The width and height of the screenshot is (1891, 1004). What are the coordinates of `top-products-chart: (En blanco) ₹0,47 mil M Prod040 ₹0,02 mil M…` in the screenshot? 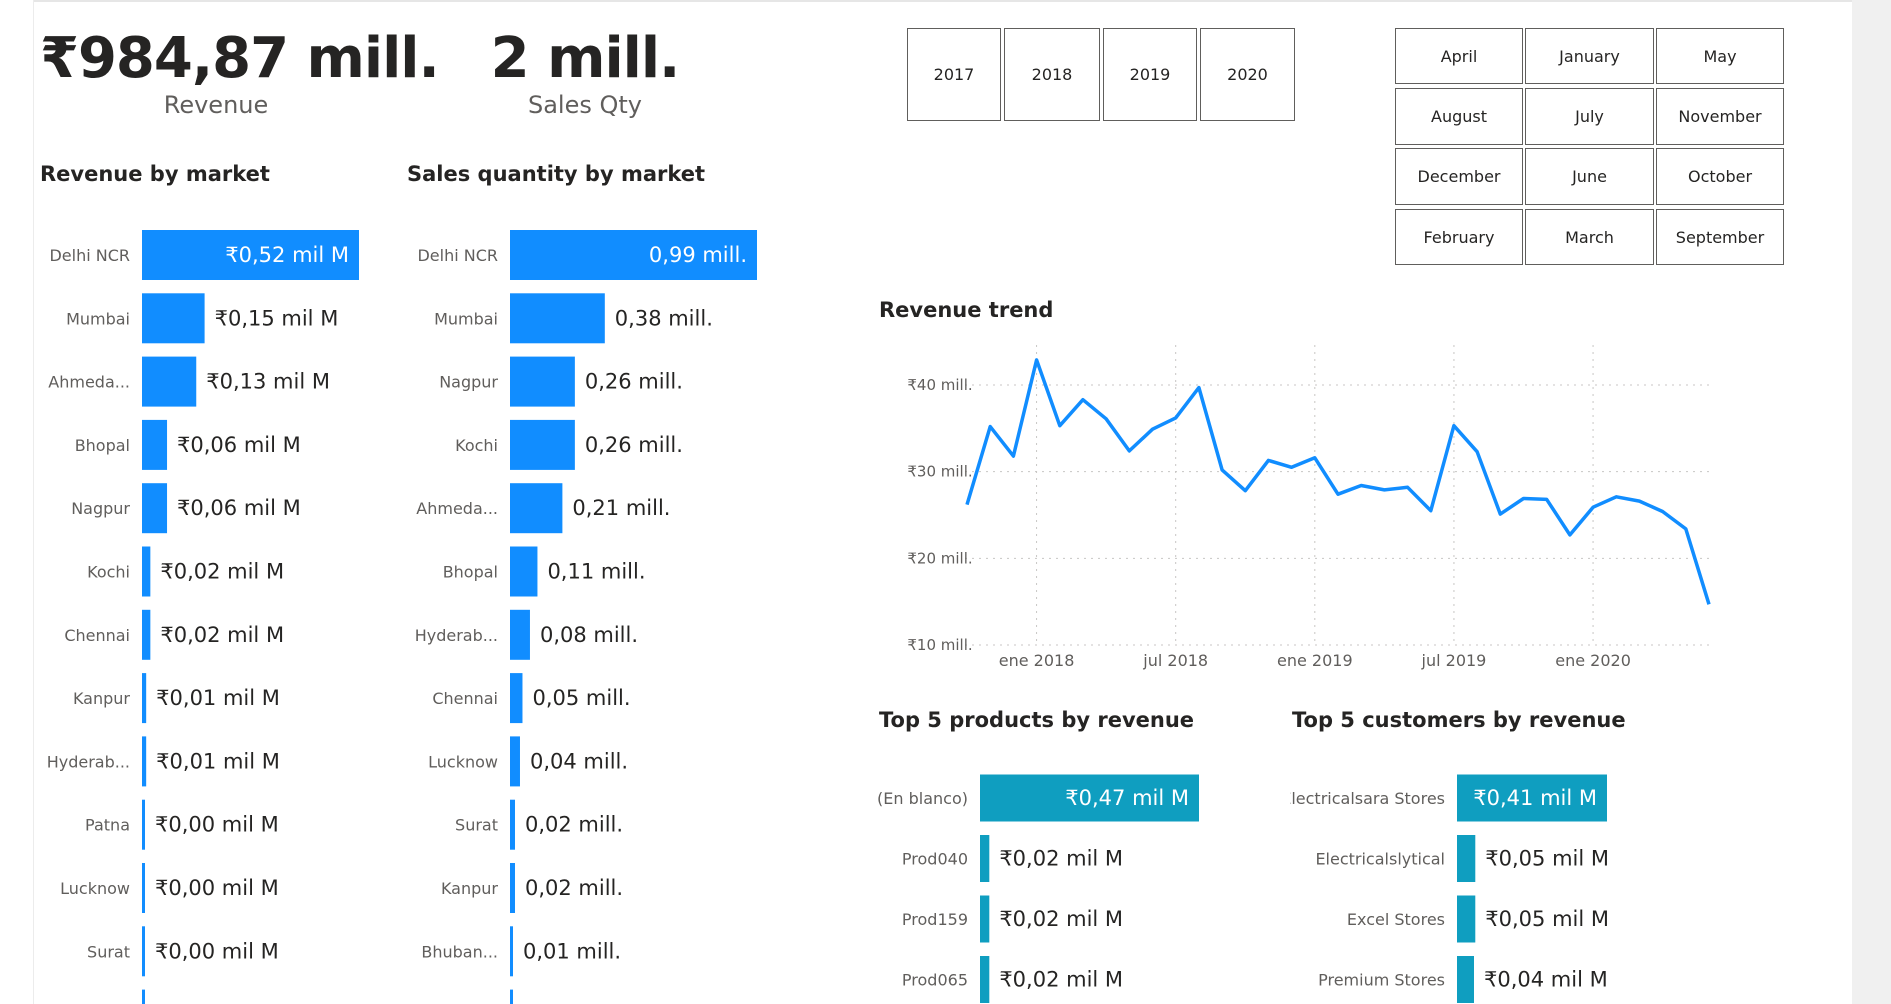 It's located at (1038, 888).